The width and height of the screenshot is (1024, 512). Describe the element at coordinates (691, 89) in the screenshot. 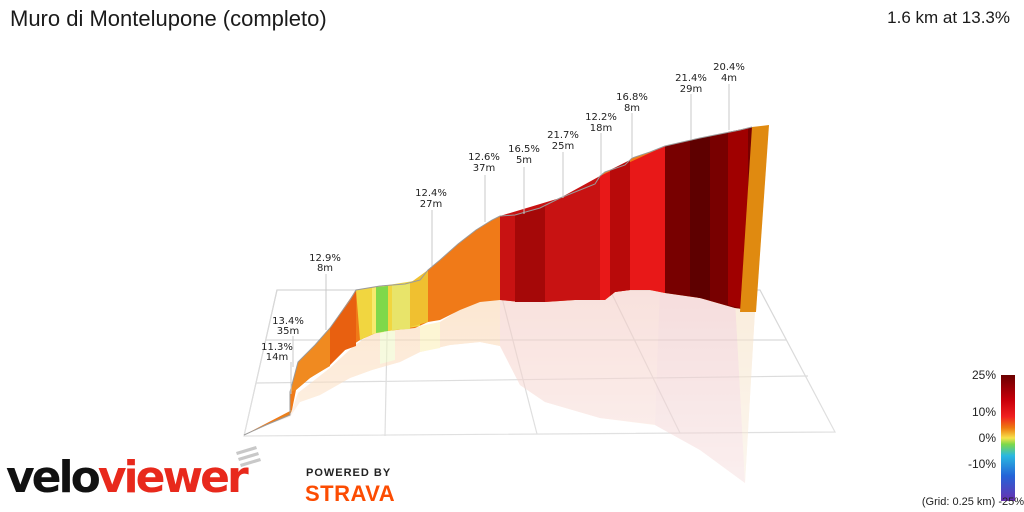

I see `annotation-length: 29m` at that location.